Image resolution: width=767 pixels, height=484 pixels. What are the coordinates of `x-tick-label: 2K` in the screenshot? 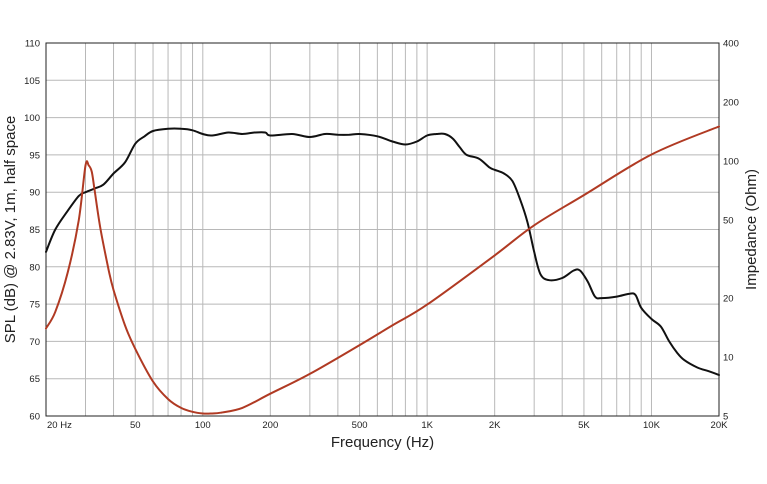 It's located at (495, 425).